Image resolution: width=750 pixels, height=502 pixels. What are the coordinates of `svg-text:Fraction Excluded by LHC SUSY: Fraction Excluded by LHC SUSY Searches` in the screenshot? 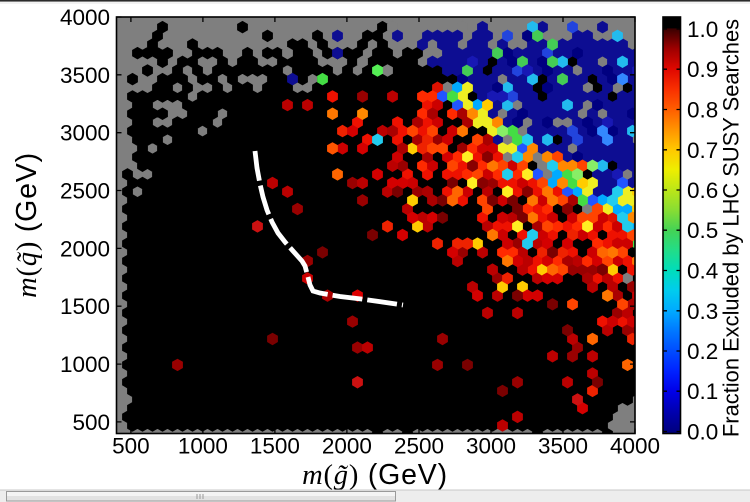 It's located at (731, 228).